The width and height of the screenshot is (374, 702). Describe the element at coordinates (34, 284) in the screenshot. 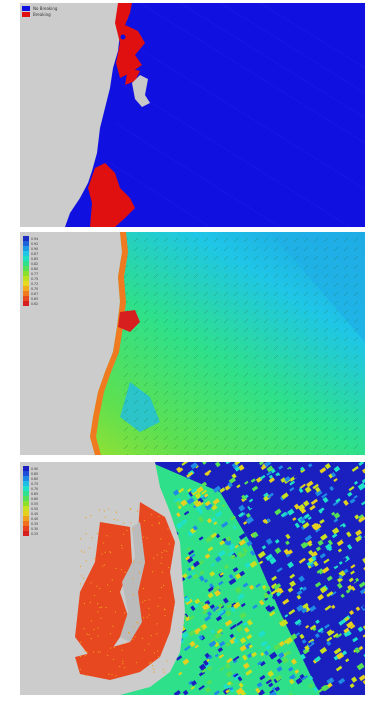

I see `scale-value: 0.72` at that location.